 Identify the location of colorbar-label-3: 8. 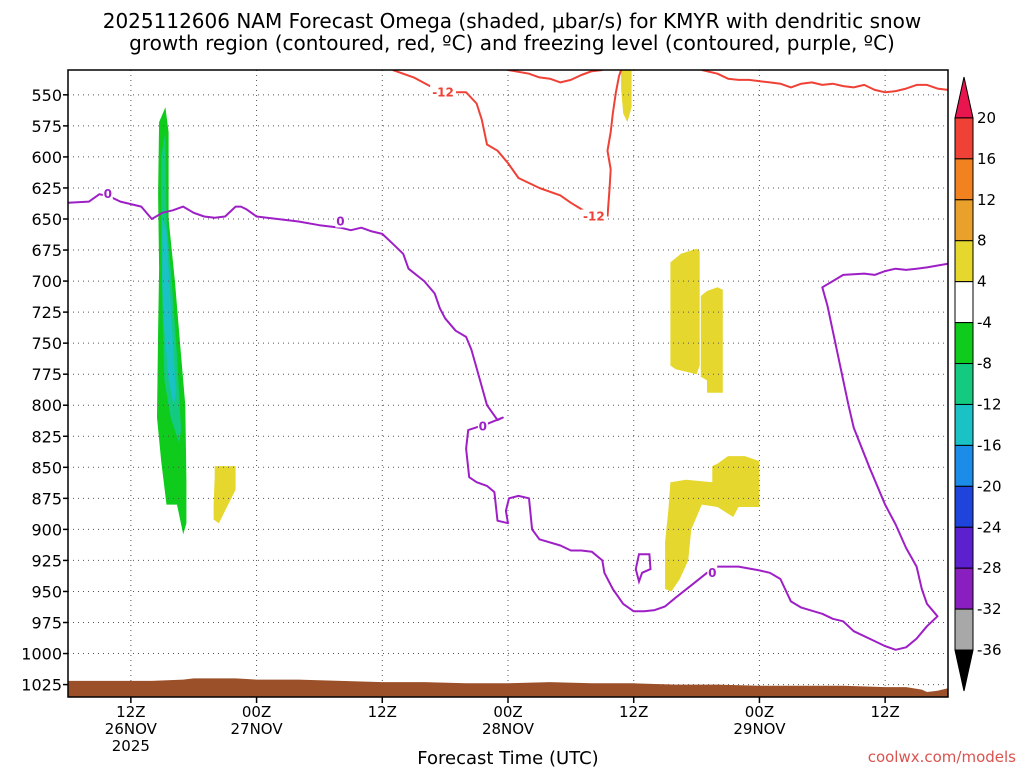
(982, 241).